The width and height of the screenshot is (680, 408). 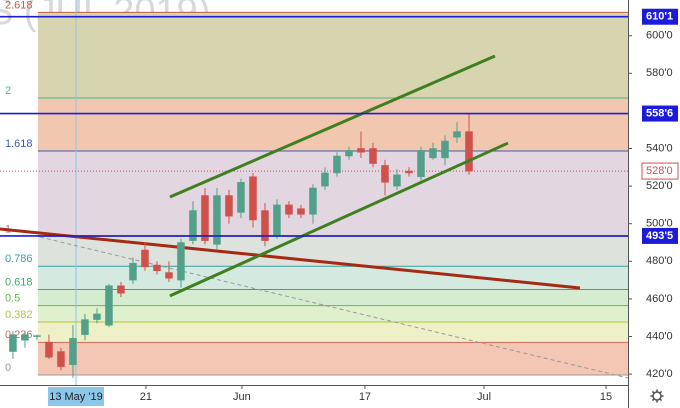 I want to click on last-price-label: 528'0, so click(x=659, y=171).